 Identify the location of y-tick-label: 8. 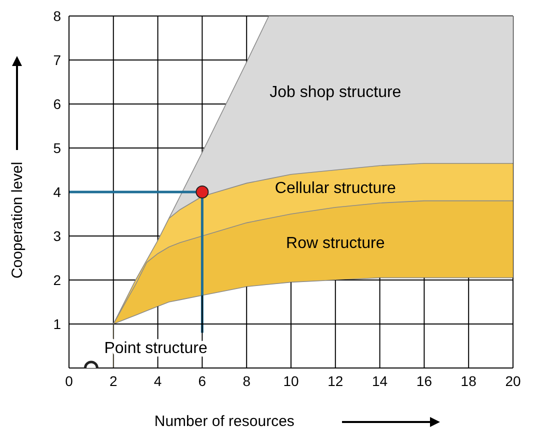
(57, 16).